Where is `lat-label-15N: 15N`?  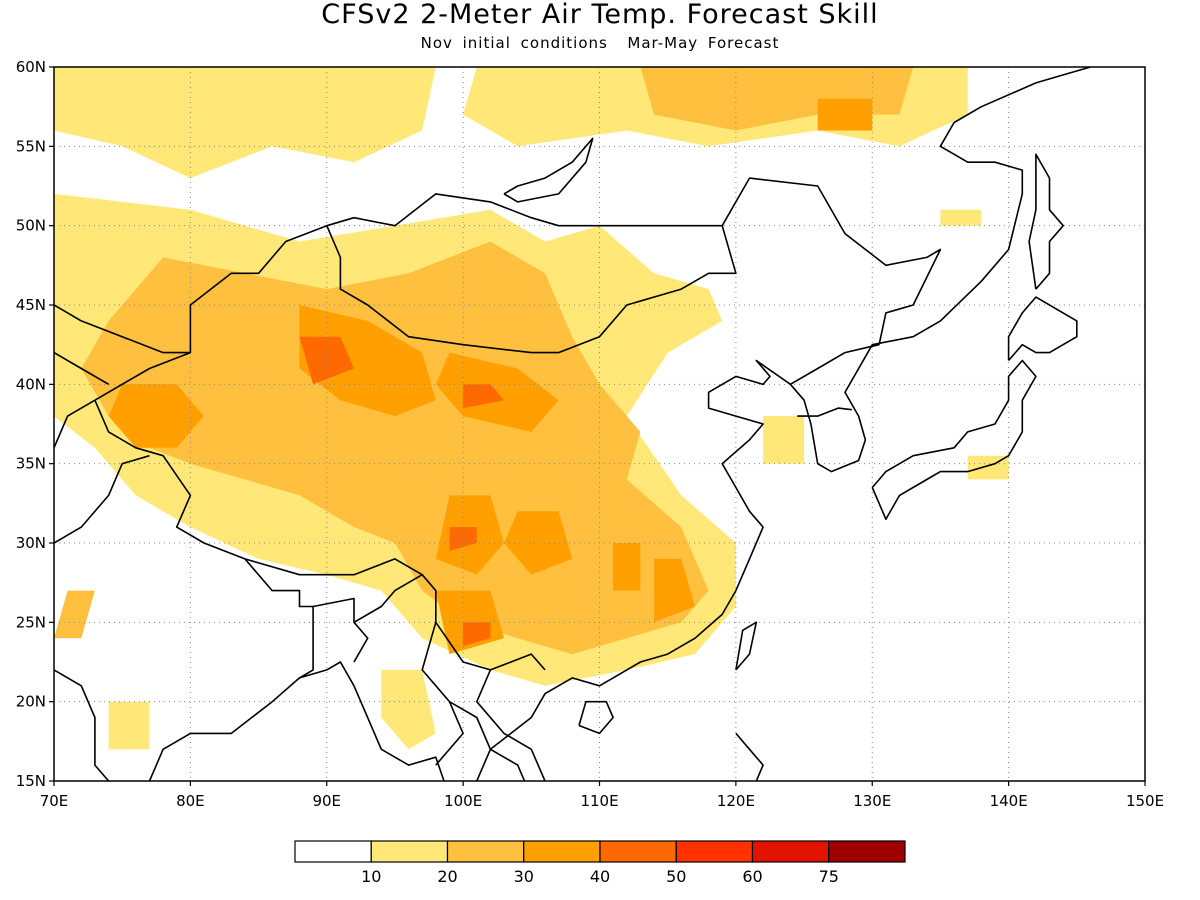 lat-label-15N: 15N is located at coordinates (31, 781).